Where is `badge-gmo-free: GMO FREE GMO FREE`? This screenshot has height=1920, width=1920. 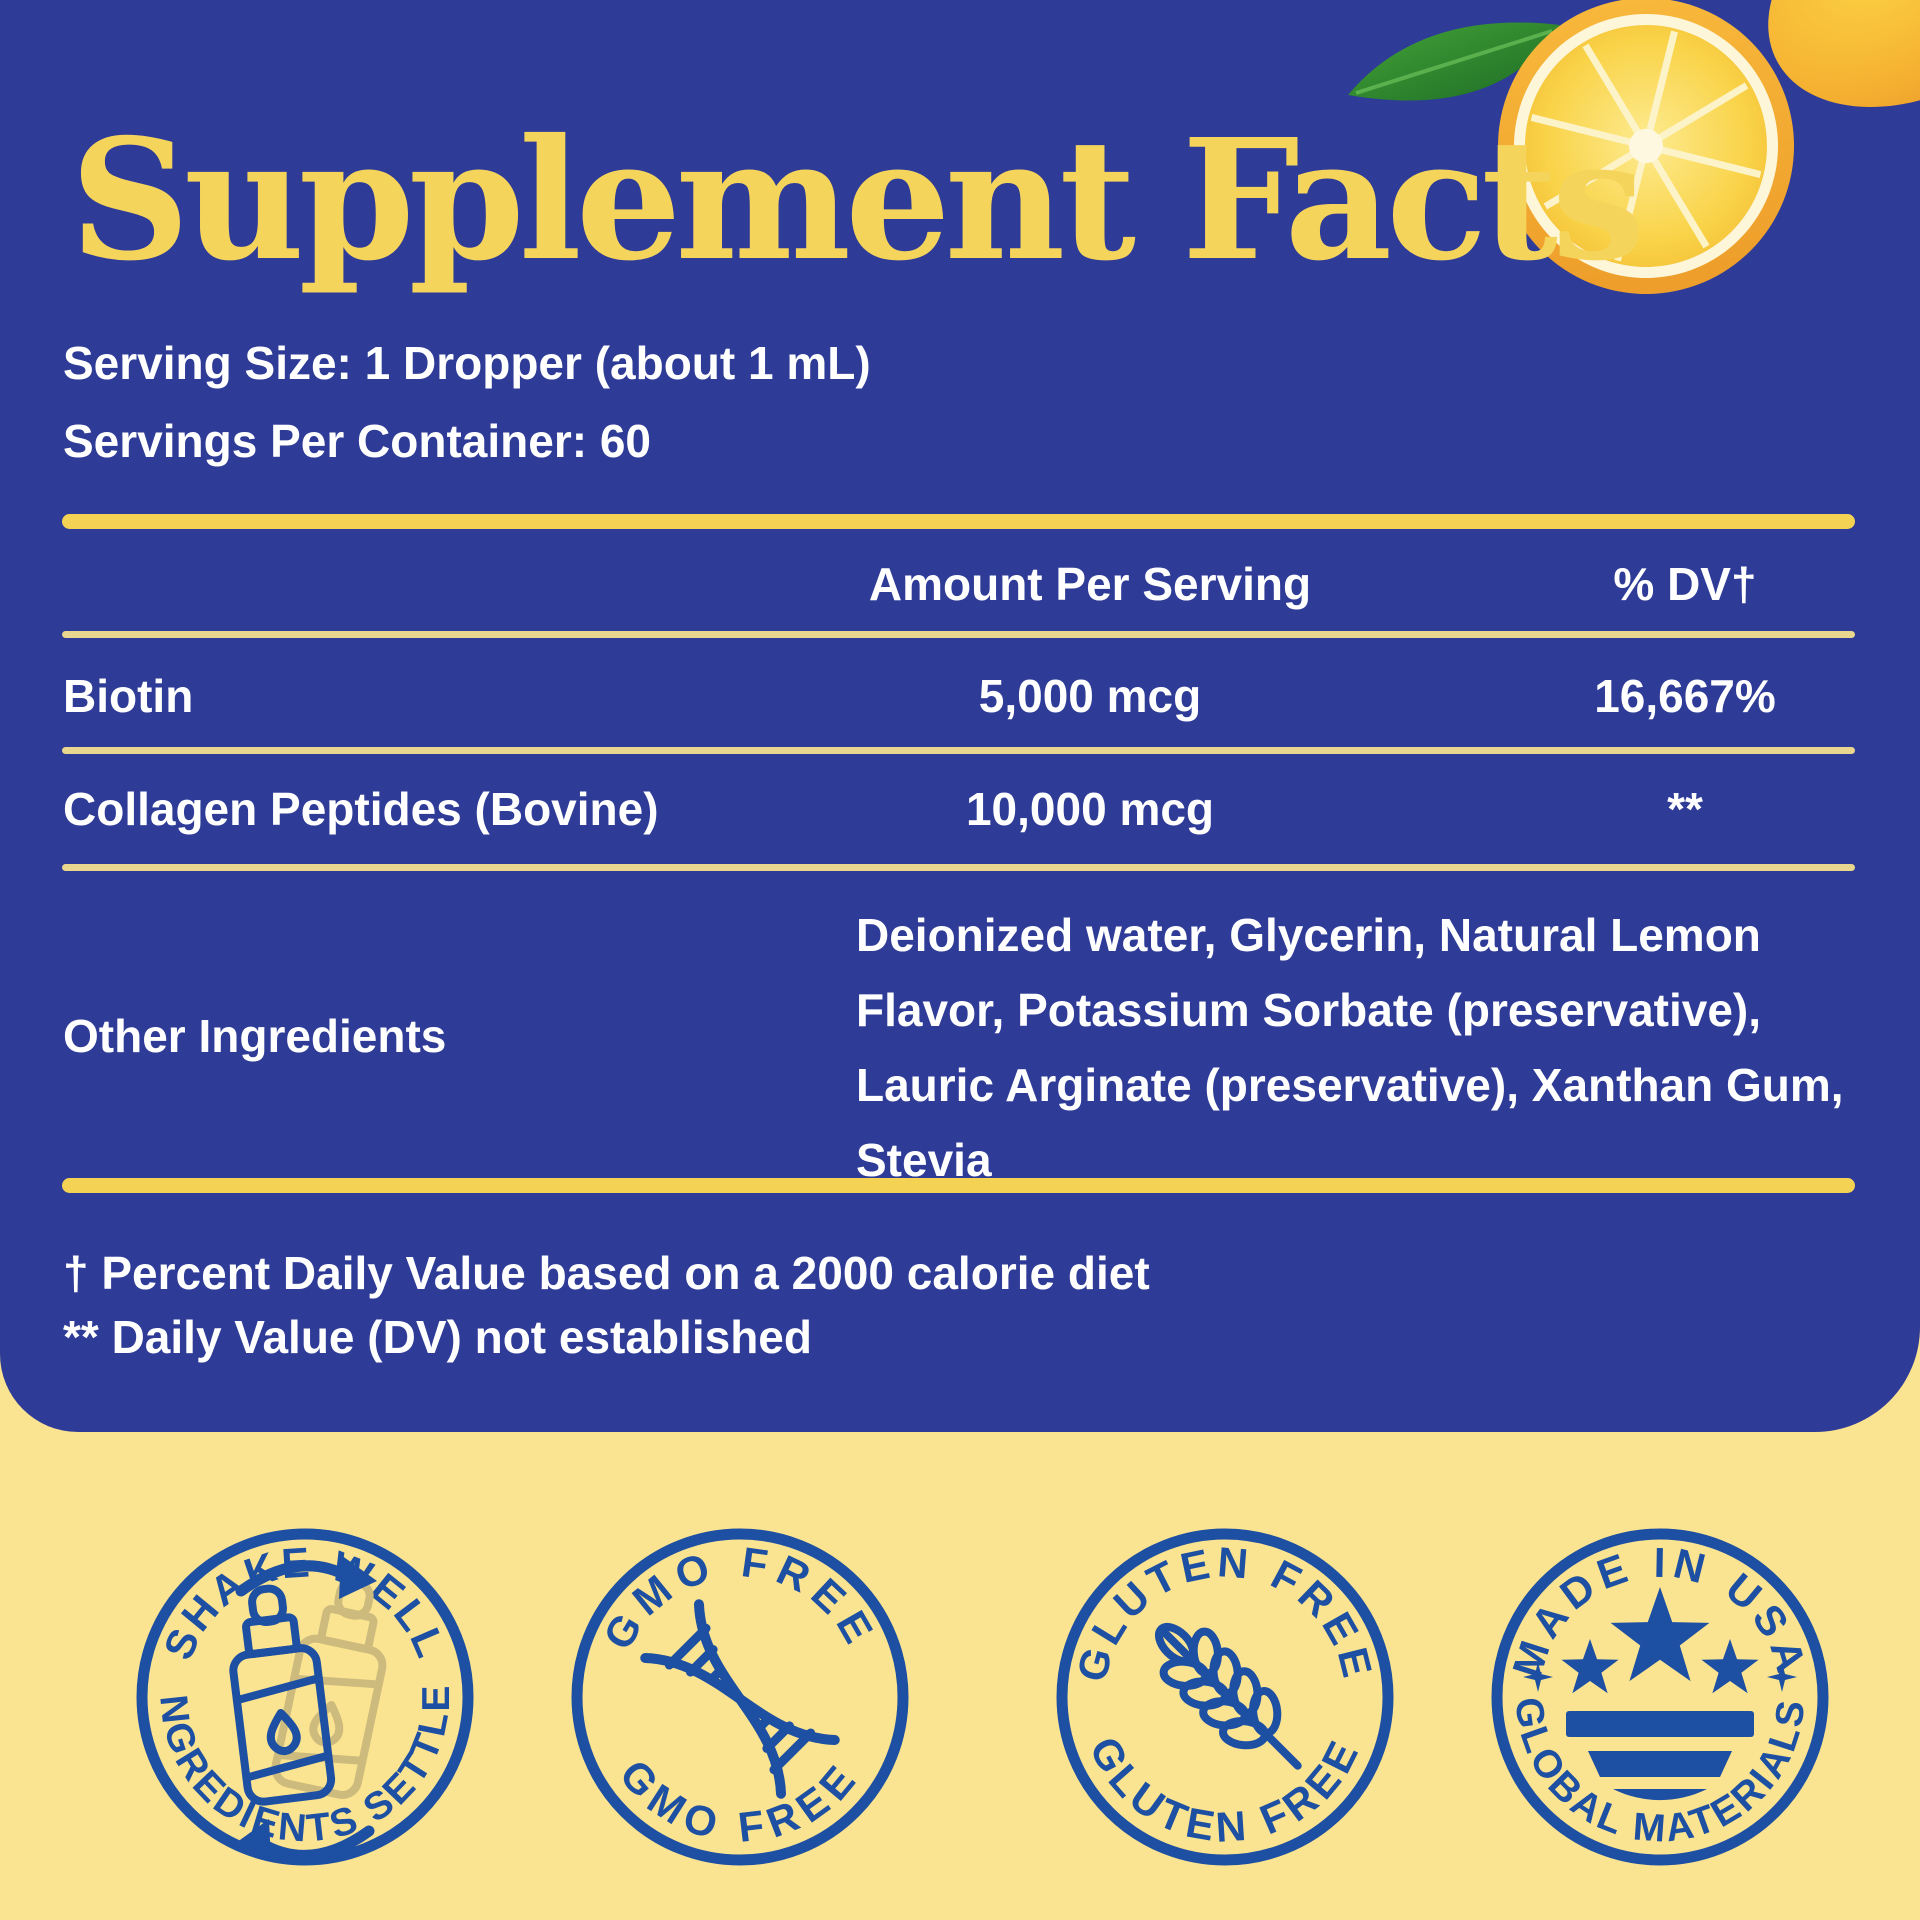 badge-gmo-free: GMO FREE GMO FREE is located at coordinates (740, 1697).